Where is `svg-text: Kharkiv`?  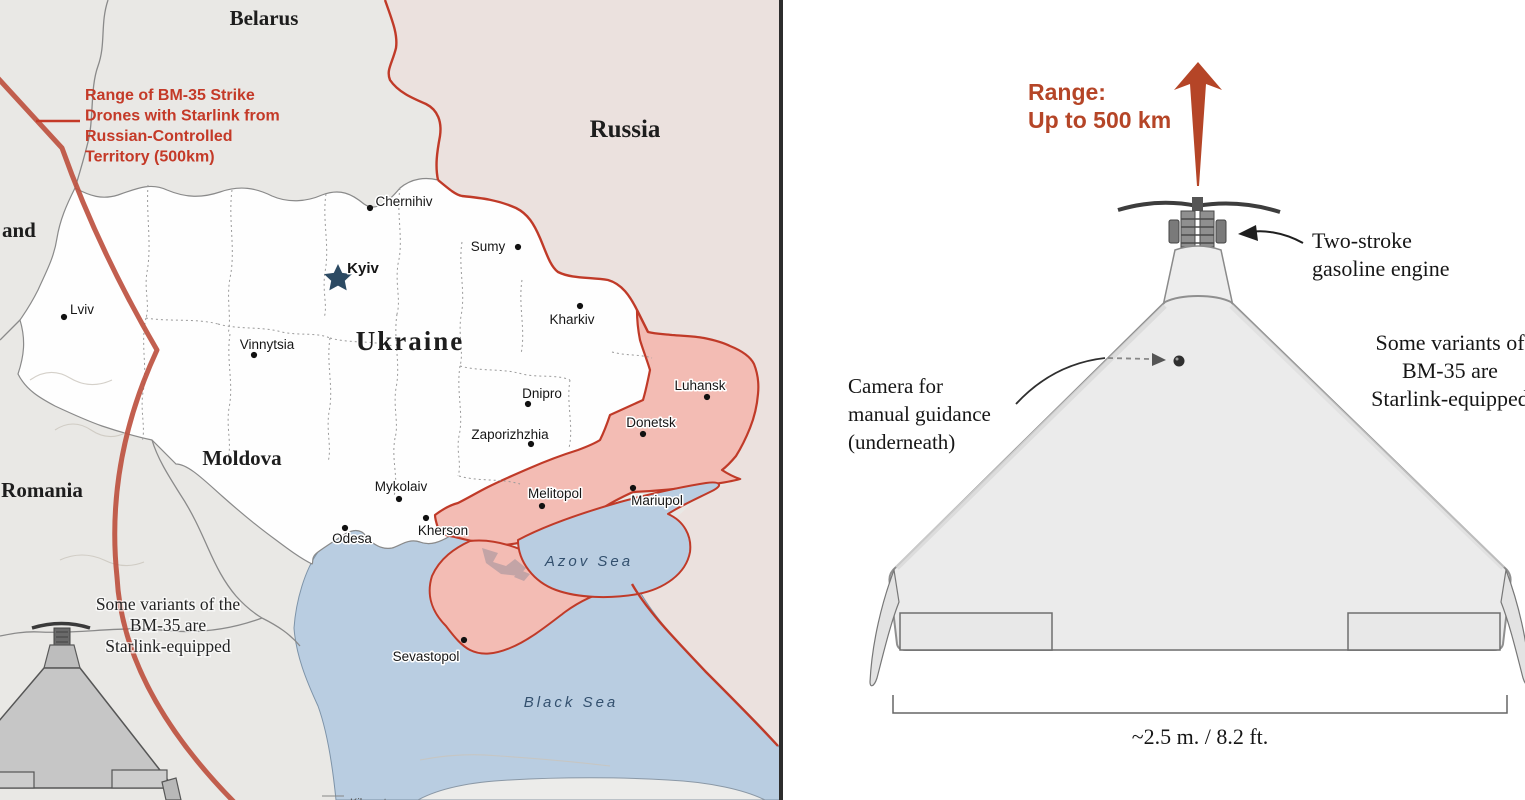 svg-text: Kharkiv is located at coordinates (571, 319).